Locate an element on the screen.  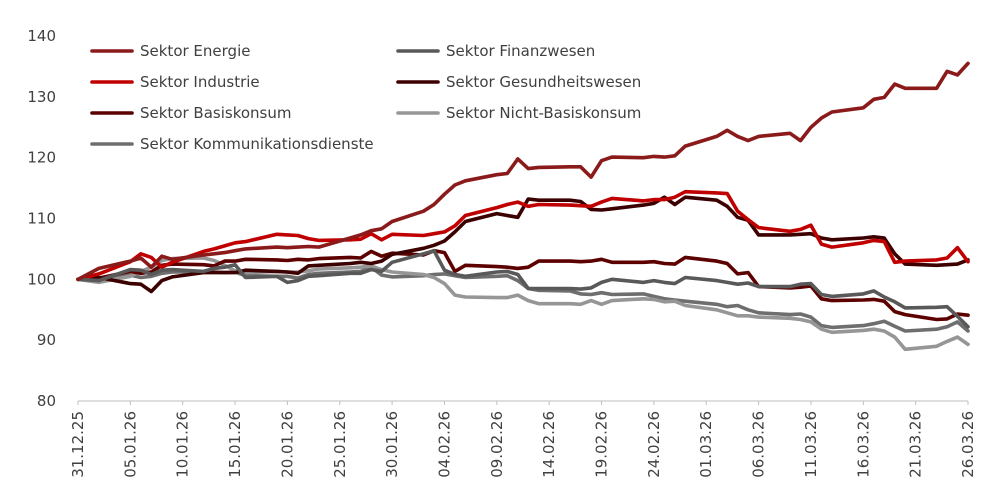
x-tick-label: 11.03.26 is located at coordinates (811, 444).